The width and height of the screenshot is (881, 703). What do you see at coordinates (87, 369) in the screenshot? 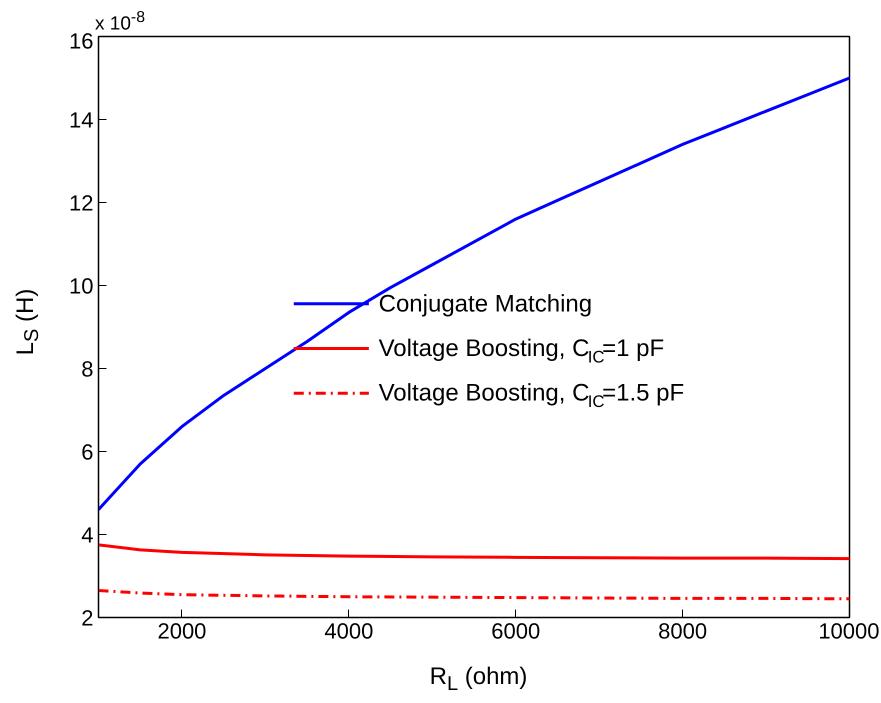
I see `y-tick-label: 8` at bounding box center [87, 369].